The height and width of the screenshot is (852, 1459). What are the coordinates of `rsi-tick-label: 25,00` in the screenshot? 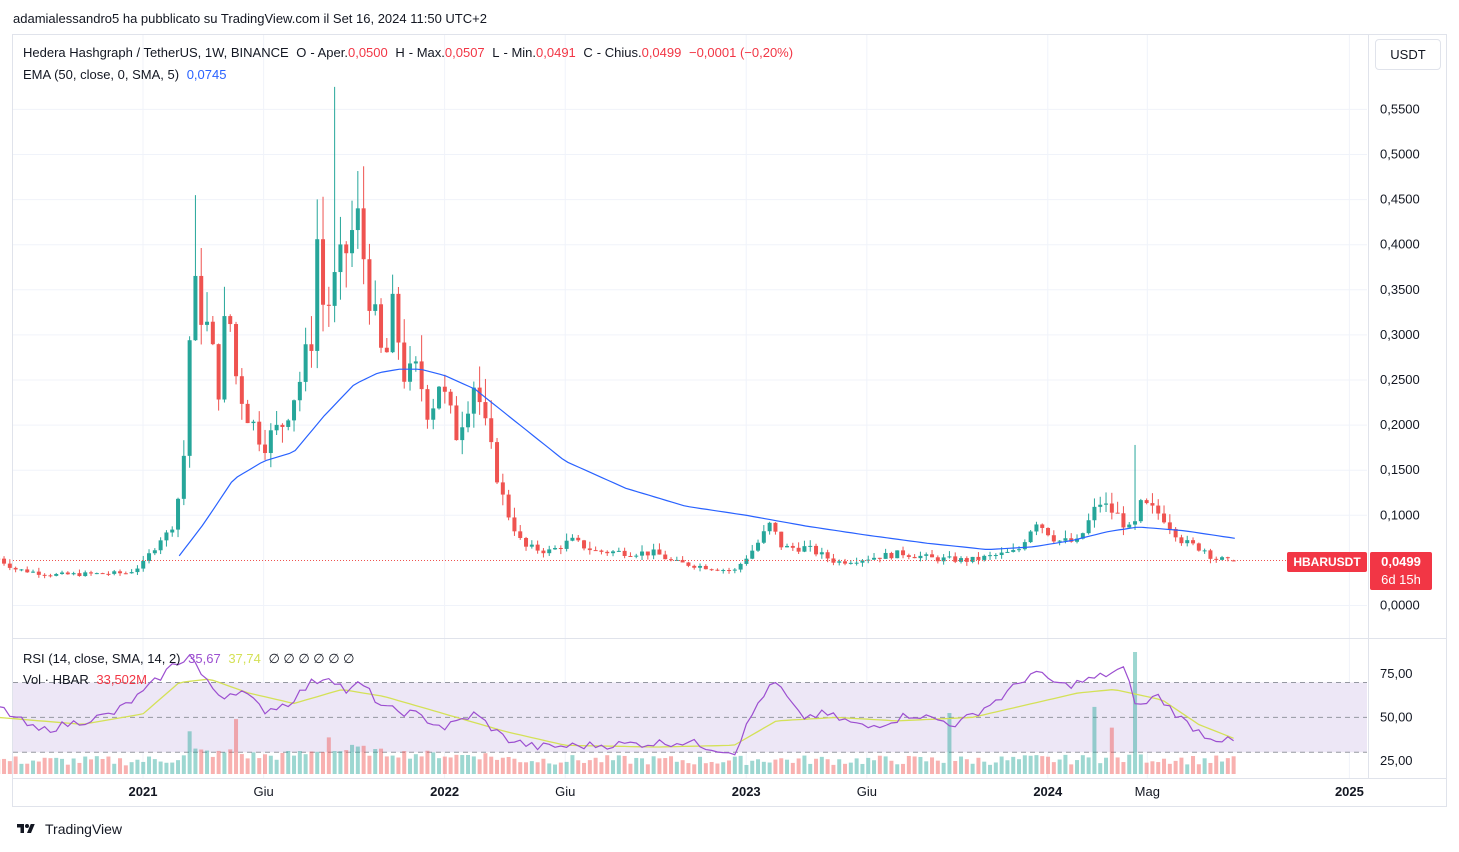 It's located at (1396, 760).